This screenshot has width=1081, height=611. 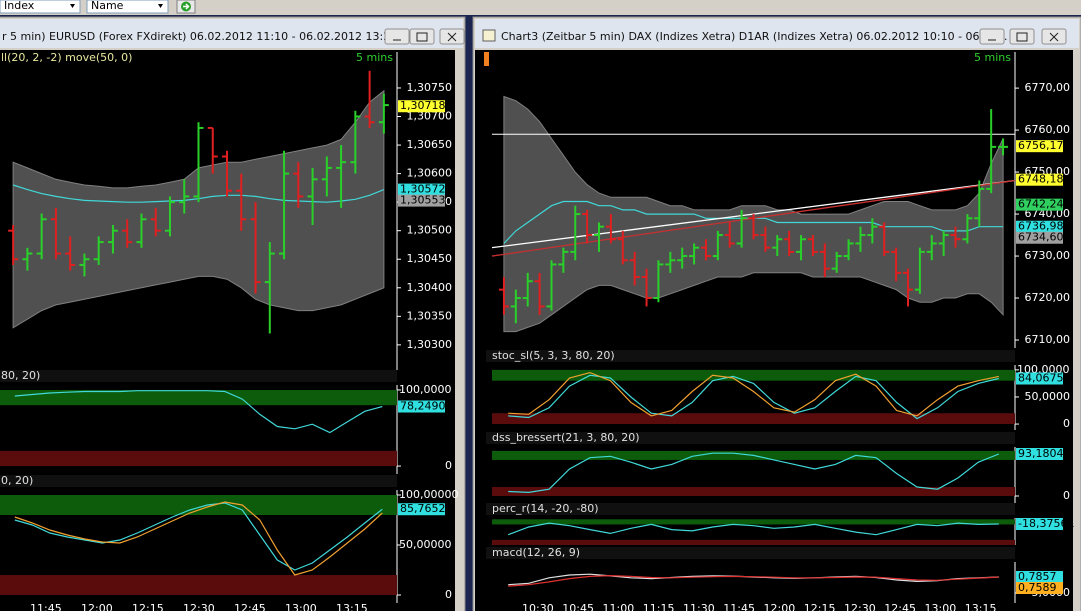 I want to click on x-tick-label: 11:15, so click(x=659, y=606).